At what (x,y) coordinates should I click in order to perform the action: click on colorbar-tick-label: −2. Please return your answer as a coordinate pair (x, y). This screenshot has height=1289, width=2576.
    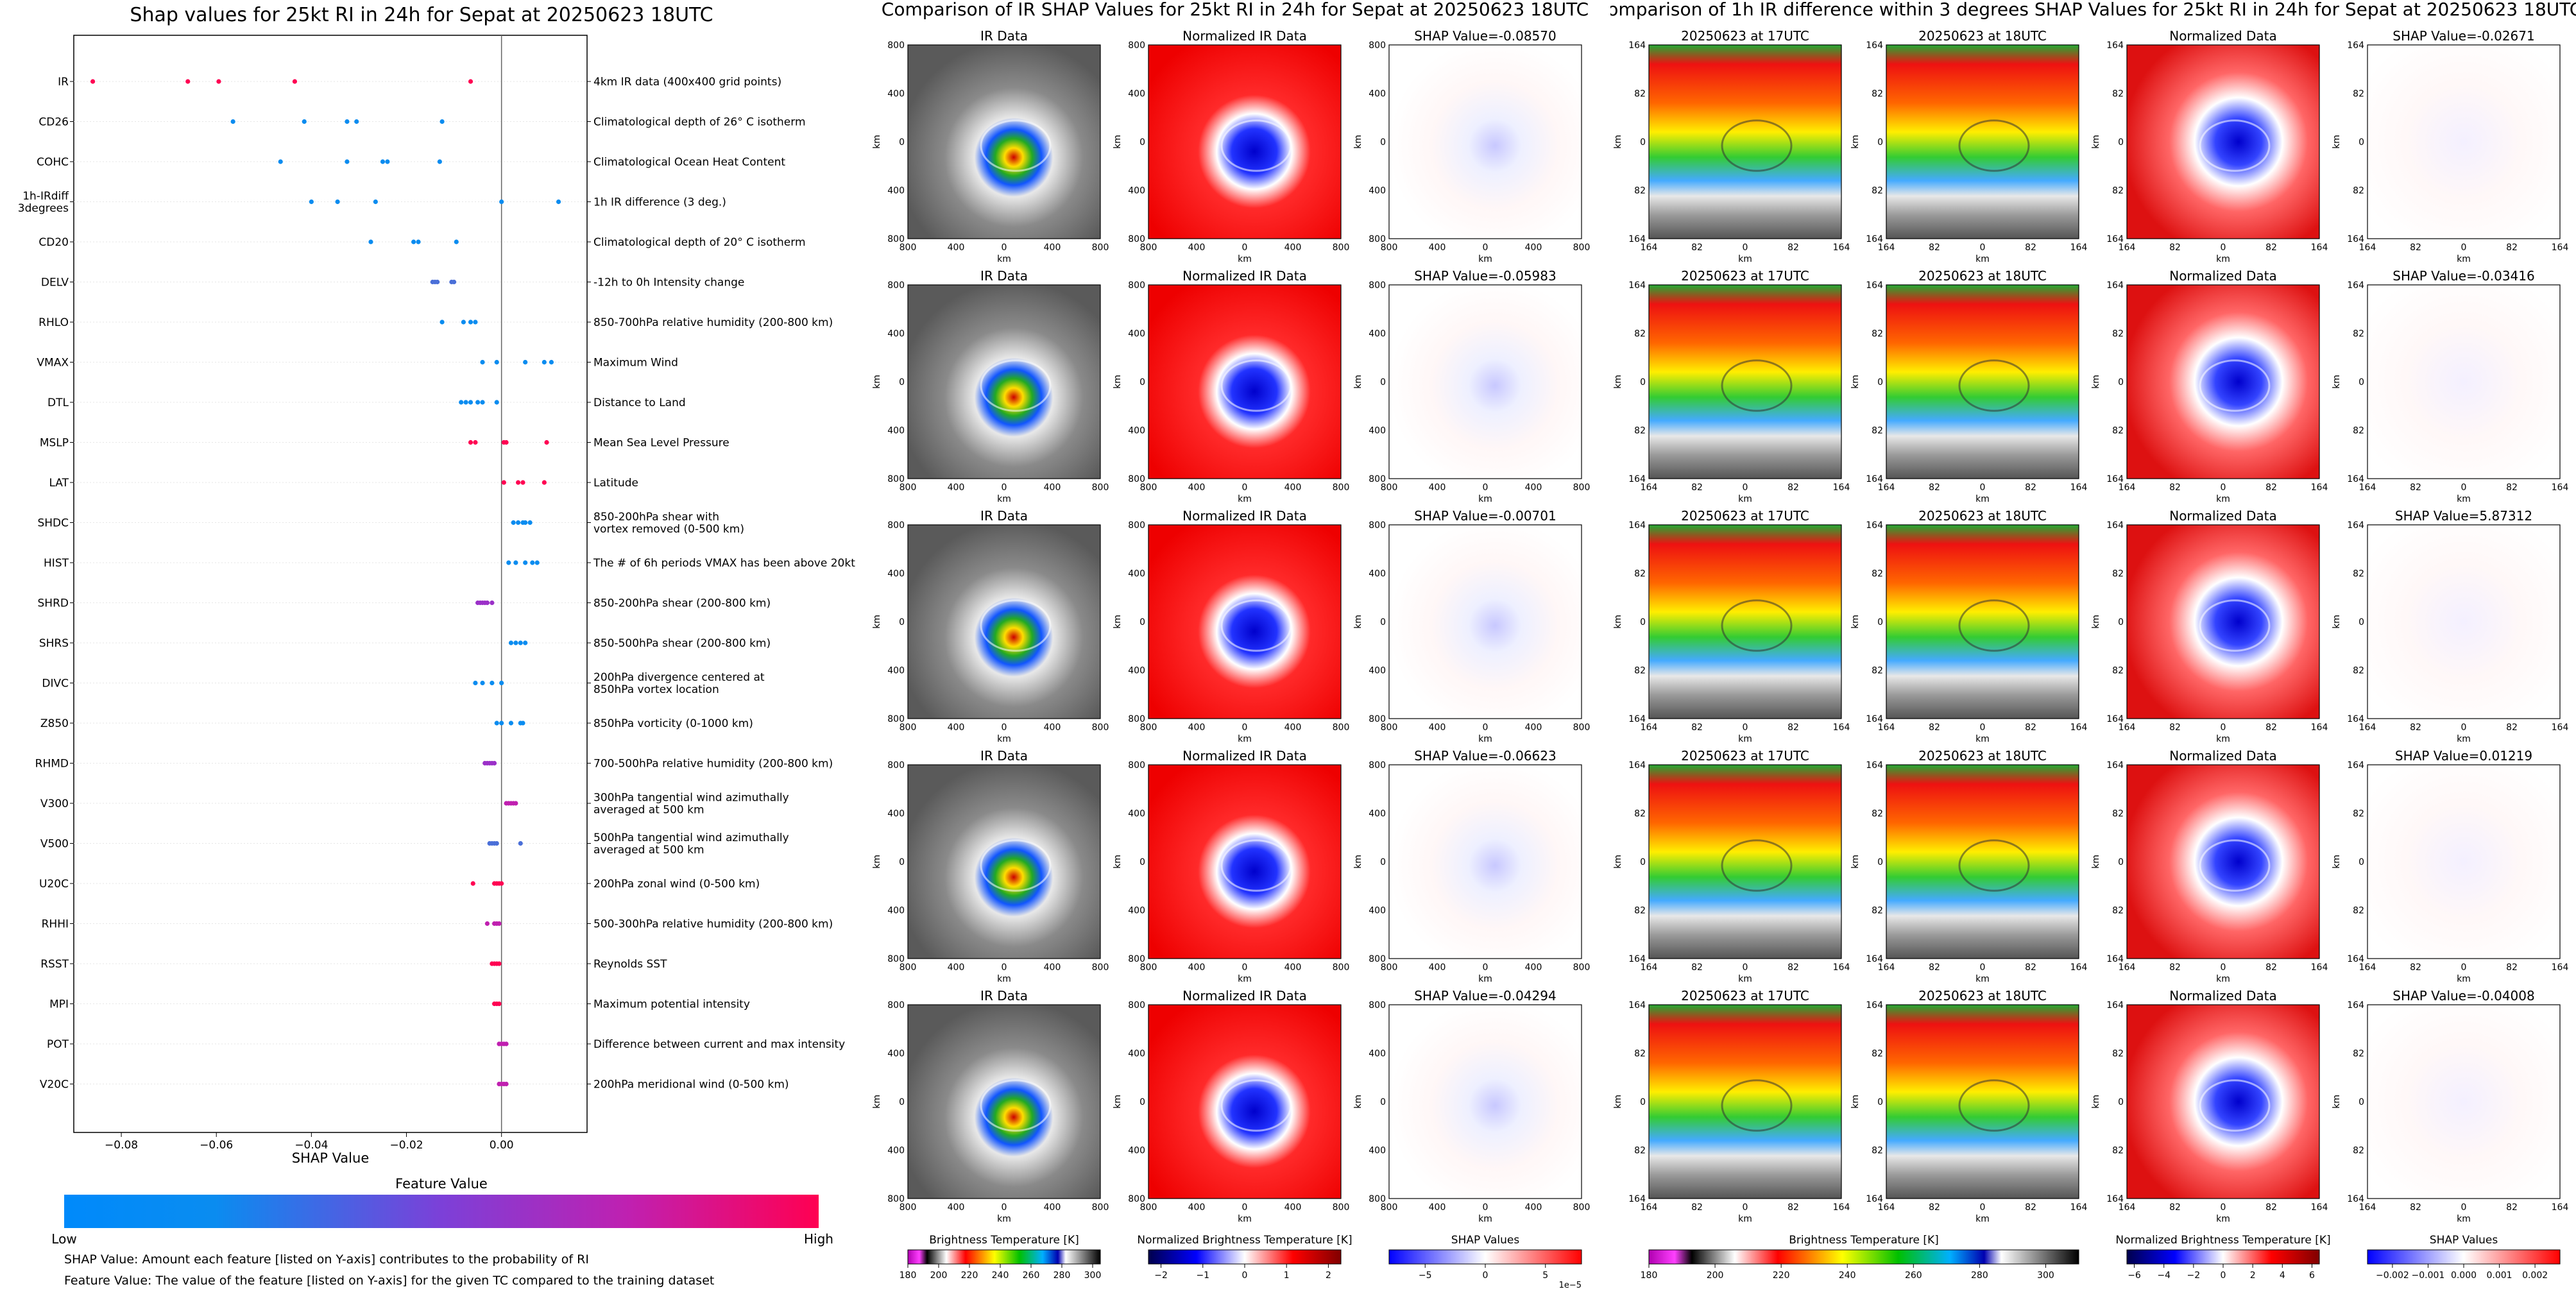
    Looking at the image, I should click on (1161, 1275).